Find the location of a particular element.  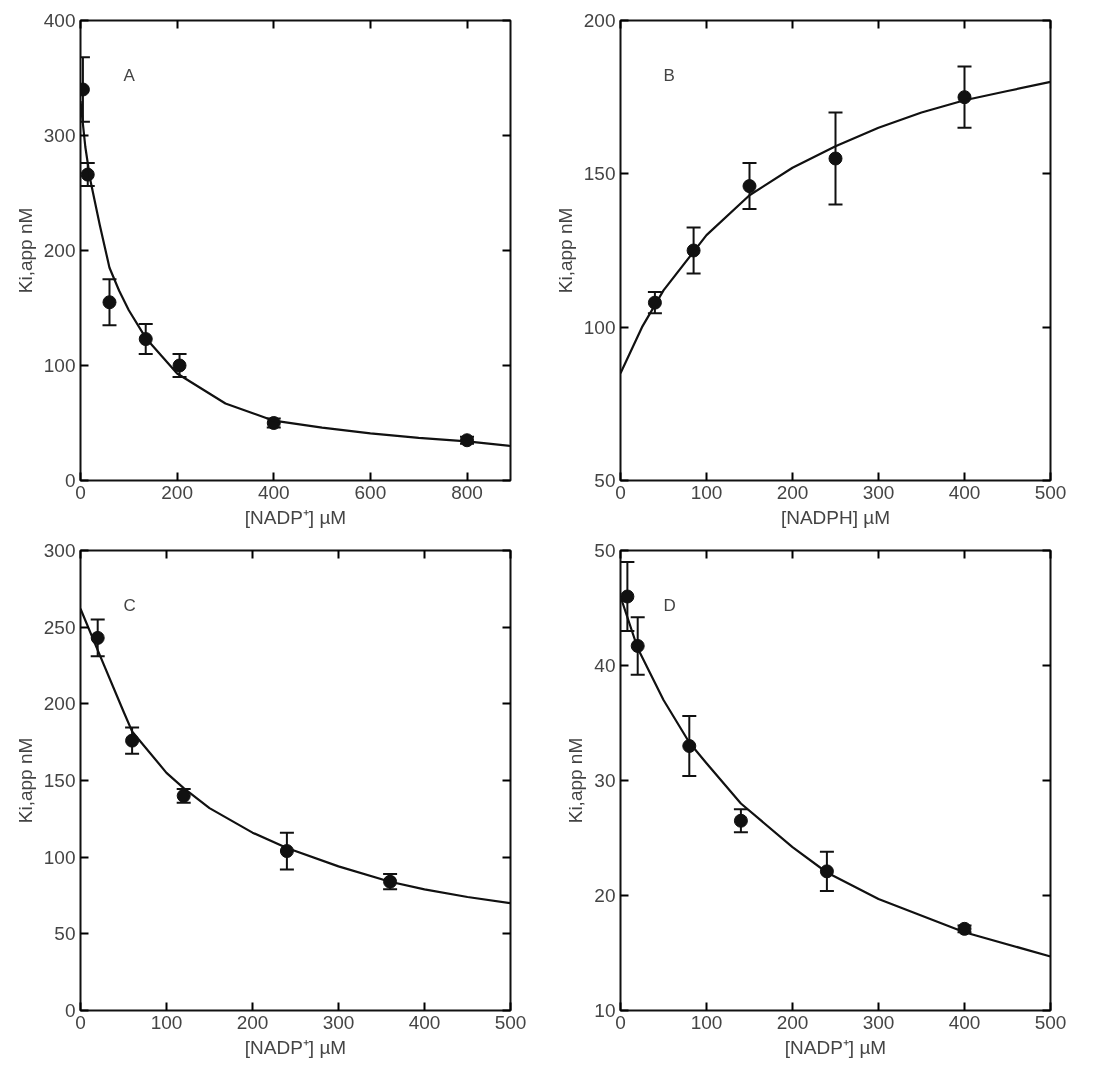

annotation: C is located at coordinates (129, 605).